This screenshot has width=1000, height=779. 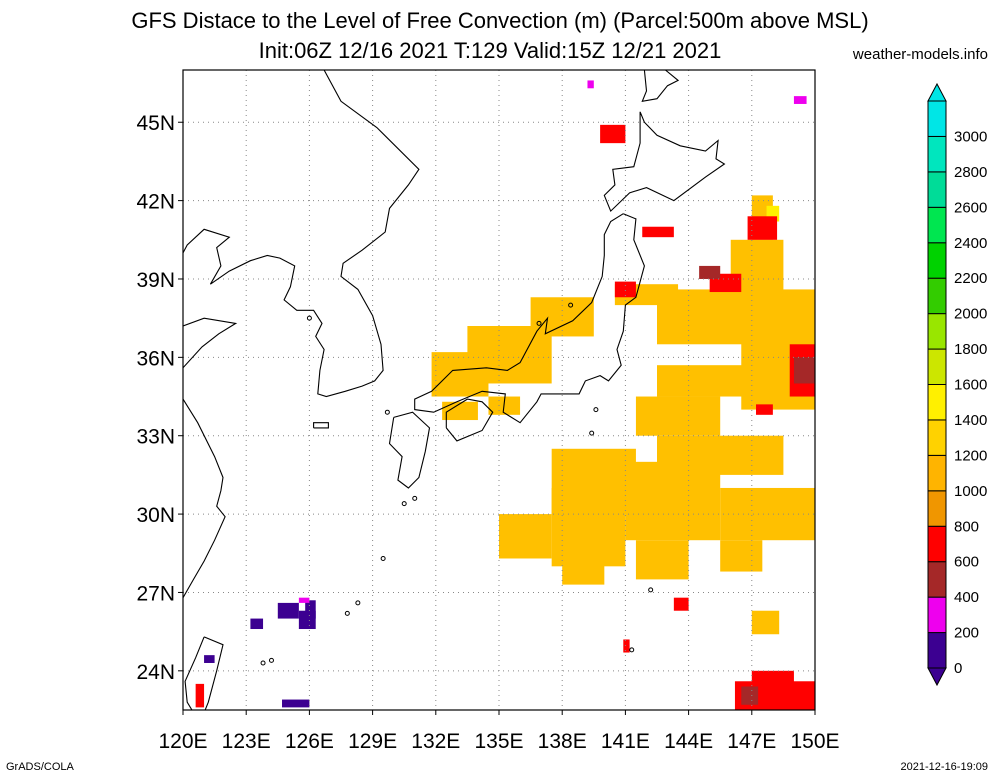 I want to click on latitude-tick-labels: 24N 27N 30N 33N 36N 39N 42N 45N, so click(x=155, y=398).